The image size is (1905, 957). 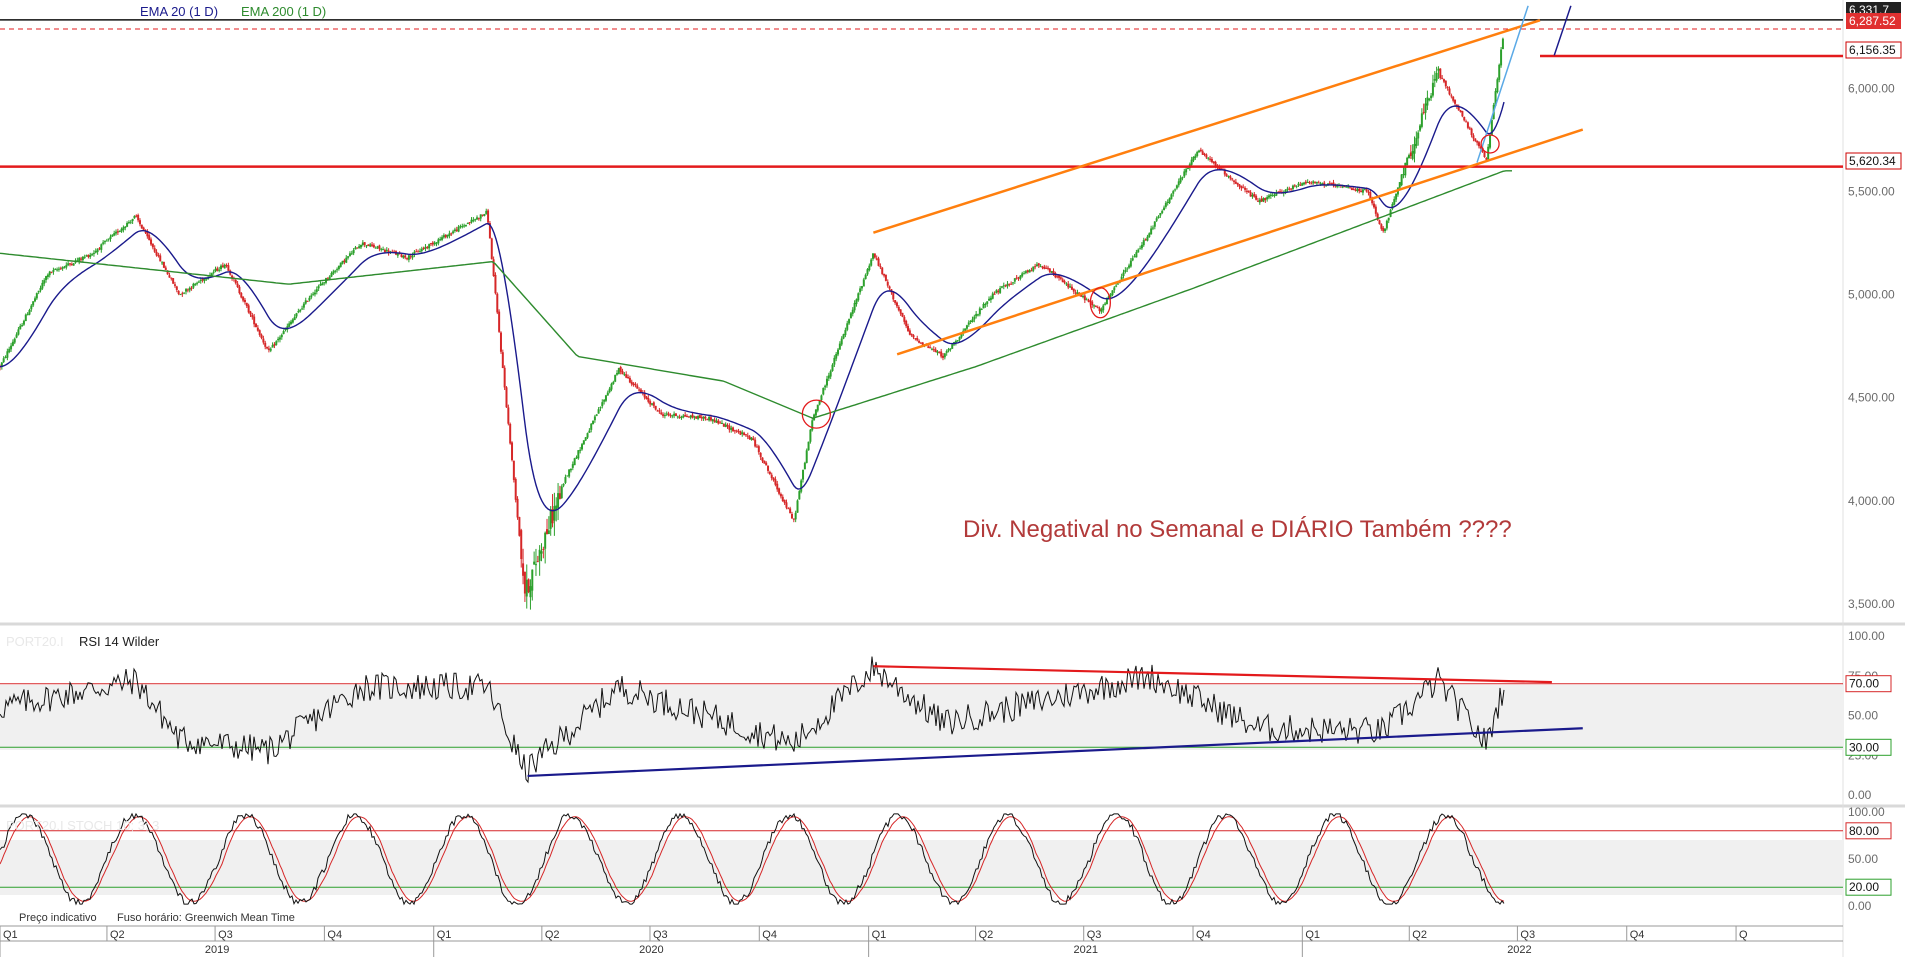 I want to click on price-tag-label: 5,620.34, so click(x=1872, y=161).